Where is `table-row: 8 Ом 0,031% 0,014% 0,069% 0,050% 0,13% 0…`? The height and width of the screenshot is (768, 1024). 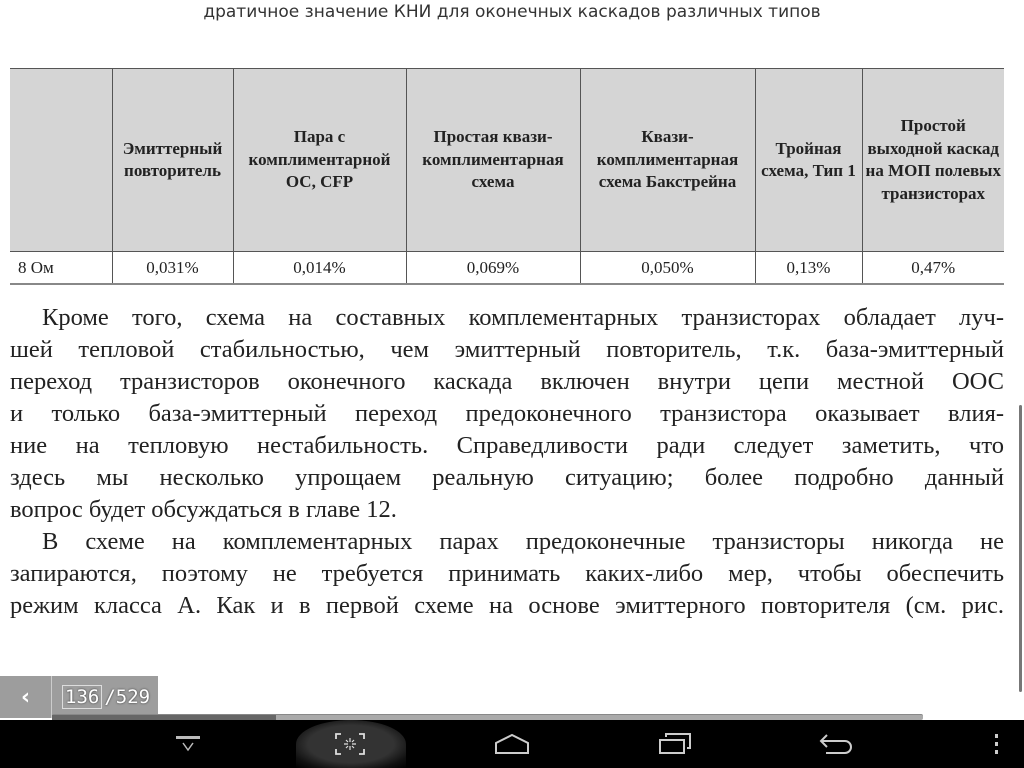
table-row: 8 Ом 0,031% 0,014% 0,069% 0,050% 0,13% 0… is located at coordinates (507, 268).